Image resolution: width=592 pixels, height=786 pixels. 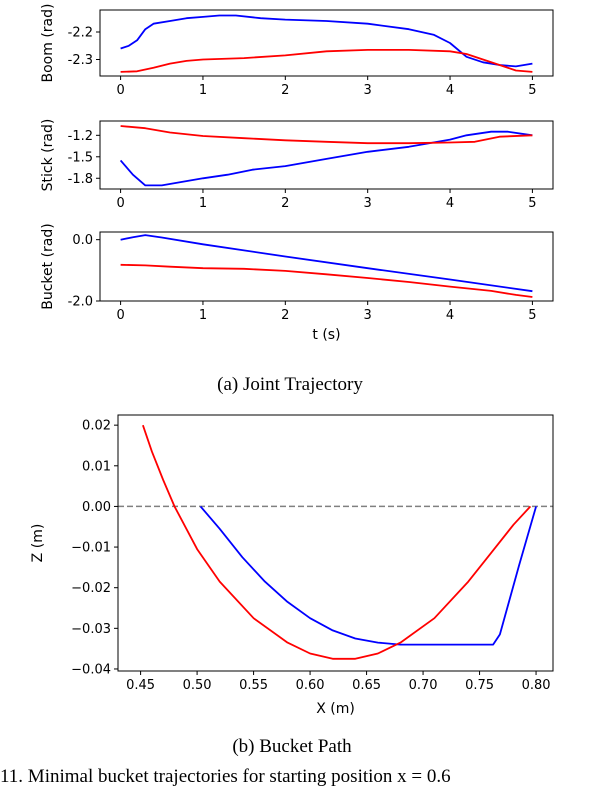 What do you see at coordinates (91, 588) in the screenshot?
I see `y-tick-label: −0.02` at bounding box center [91, 588].